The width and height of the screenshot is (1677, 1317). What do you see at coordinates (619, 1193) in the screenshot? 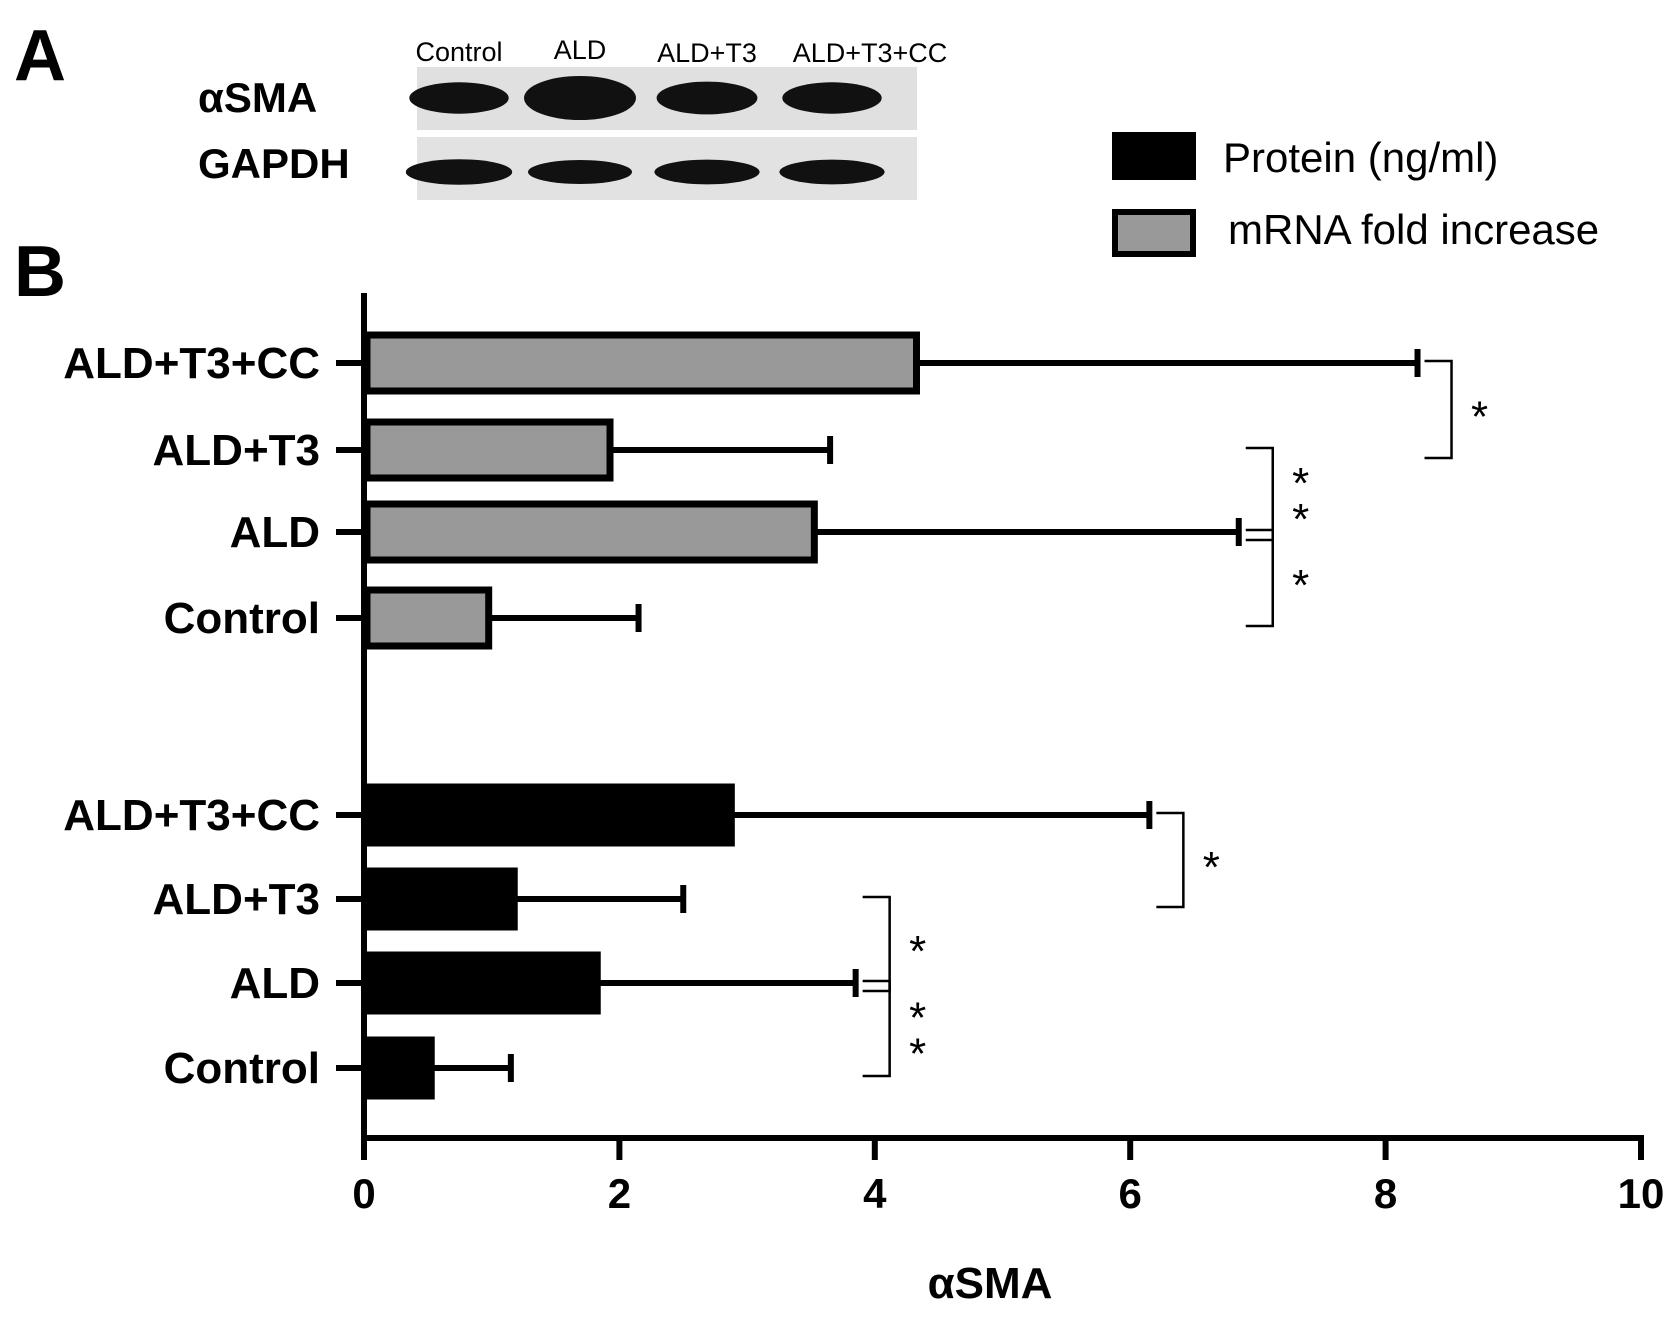
I see `x-tick-label: 2` at bounding box center [619, 1193].